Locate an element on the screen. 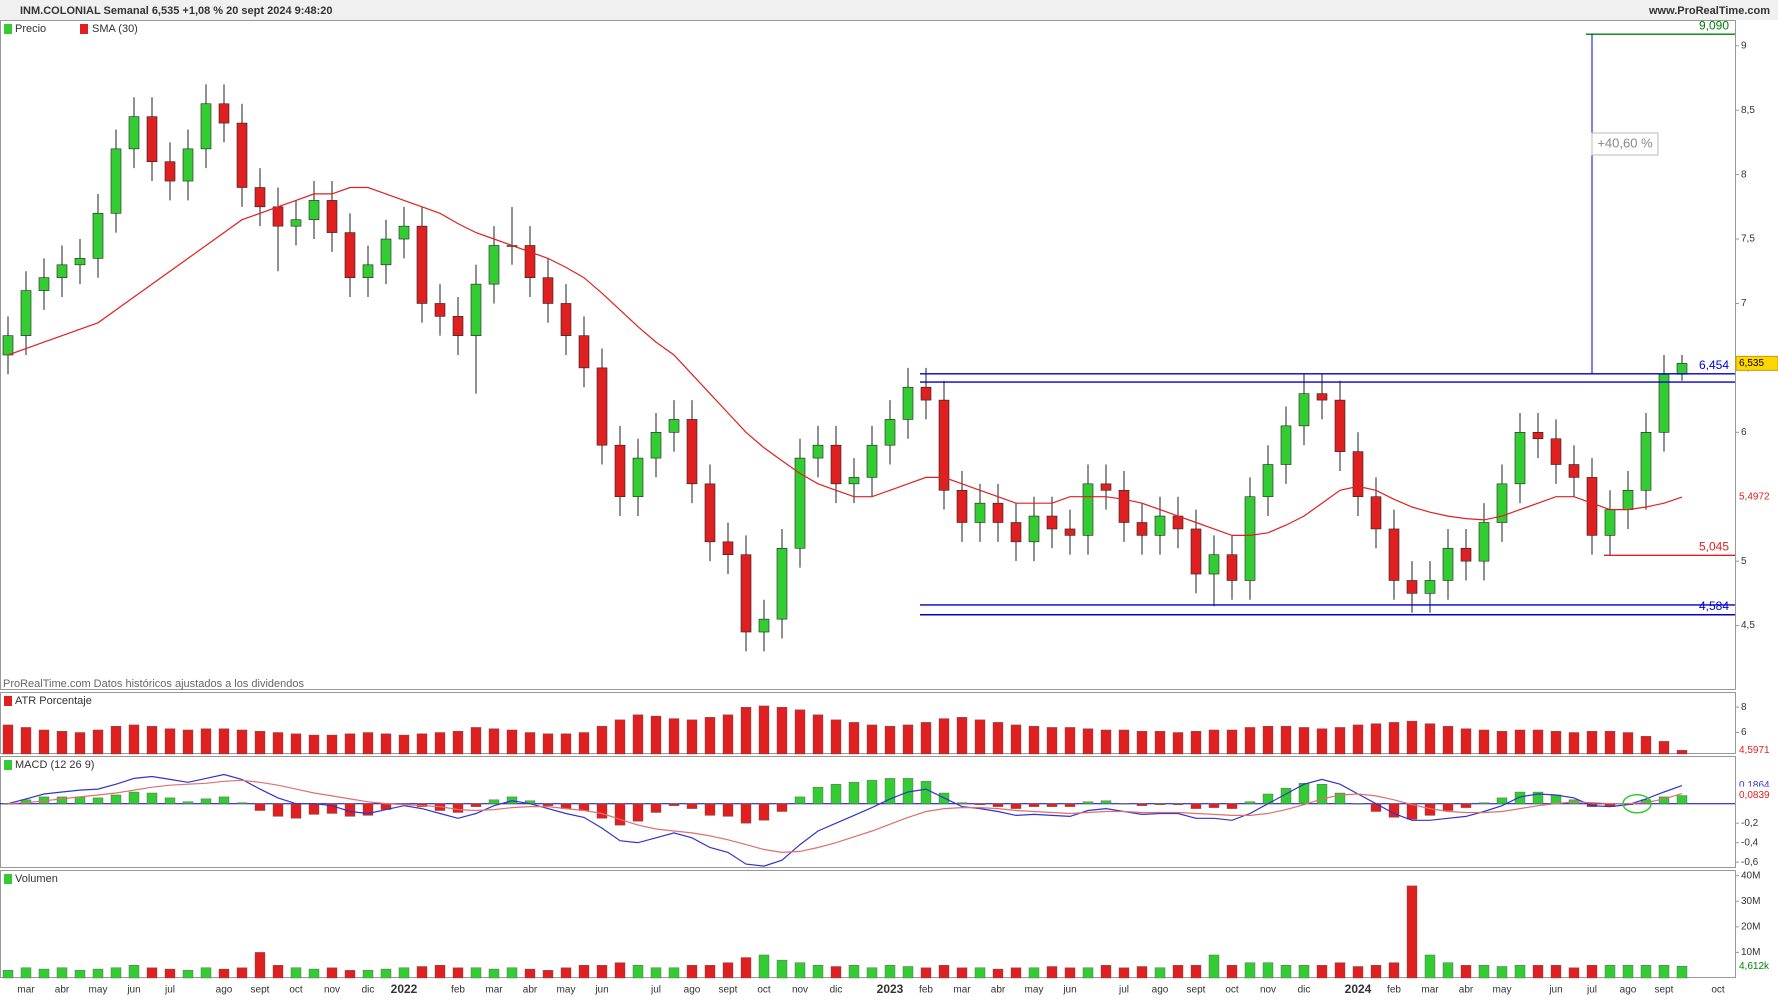  macd-panel is located at coordinates (868, 812).